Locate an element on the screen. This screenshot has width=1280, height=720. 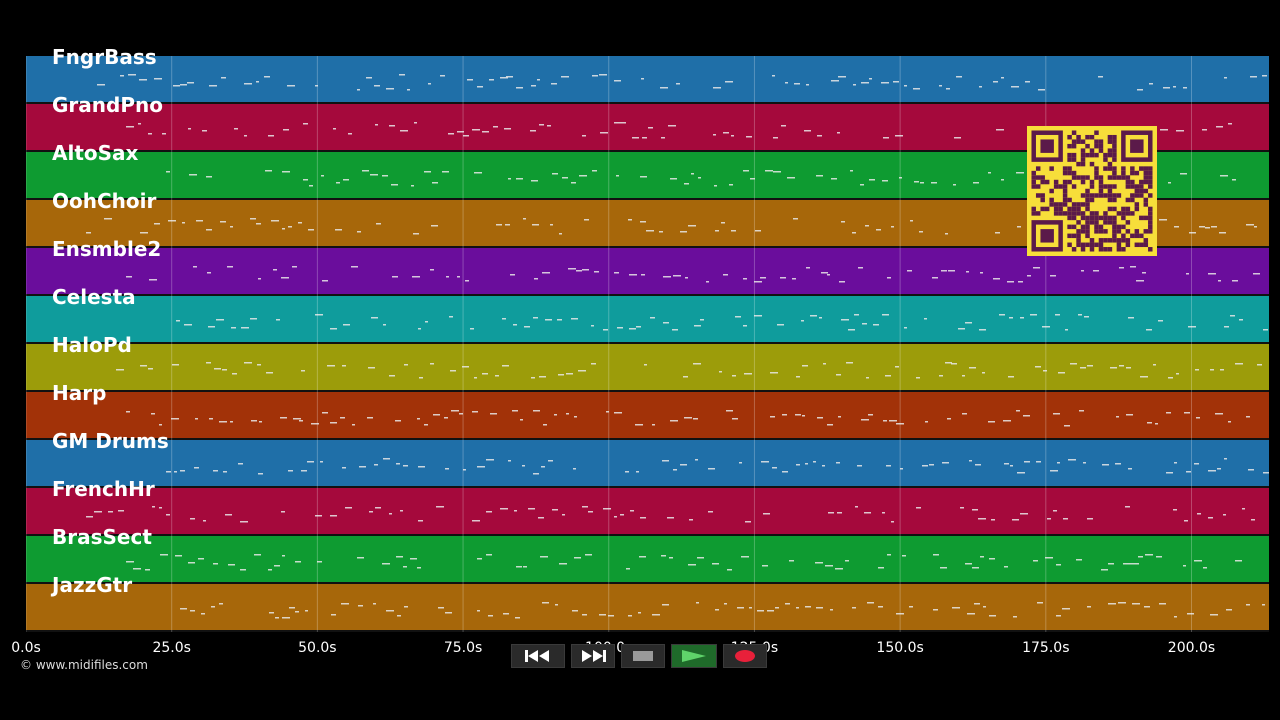
track-name: GM Drums is located at coordinates (110, 441).